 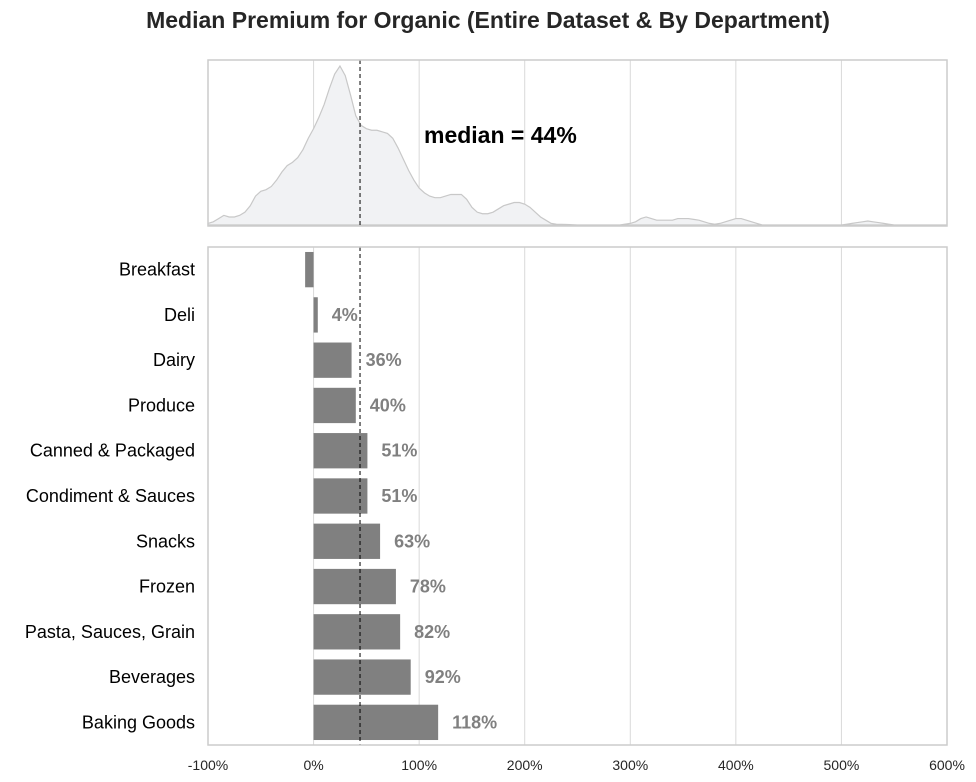 I want to click on bar-value-labels: 4% 36% 40% 51% 51% 63% 78% 82% 92% 118%, so click(x=414, y=518).